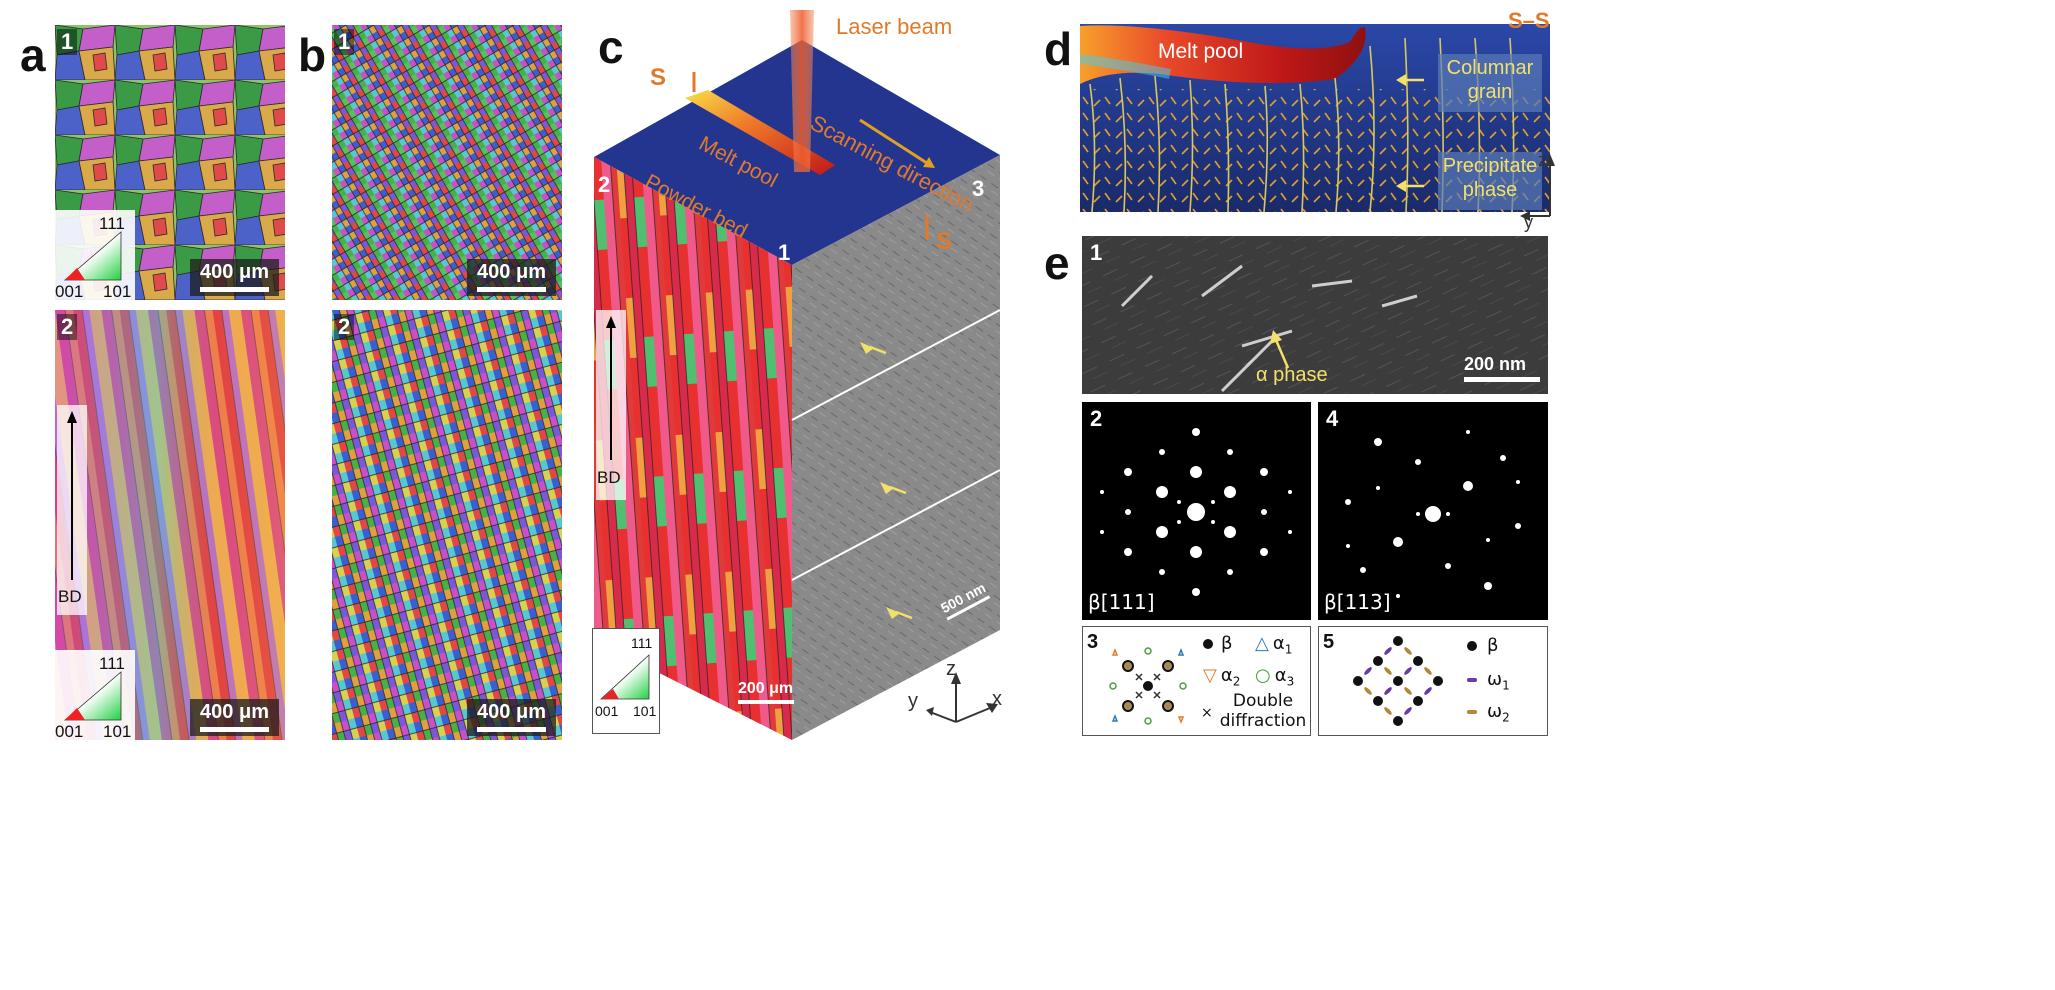  Describe the element at coordinates (511, 717) in the screenshot. I see `scale-bar-b2: 400 μm` at that location.